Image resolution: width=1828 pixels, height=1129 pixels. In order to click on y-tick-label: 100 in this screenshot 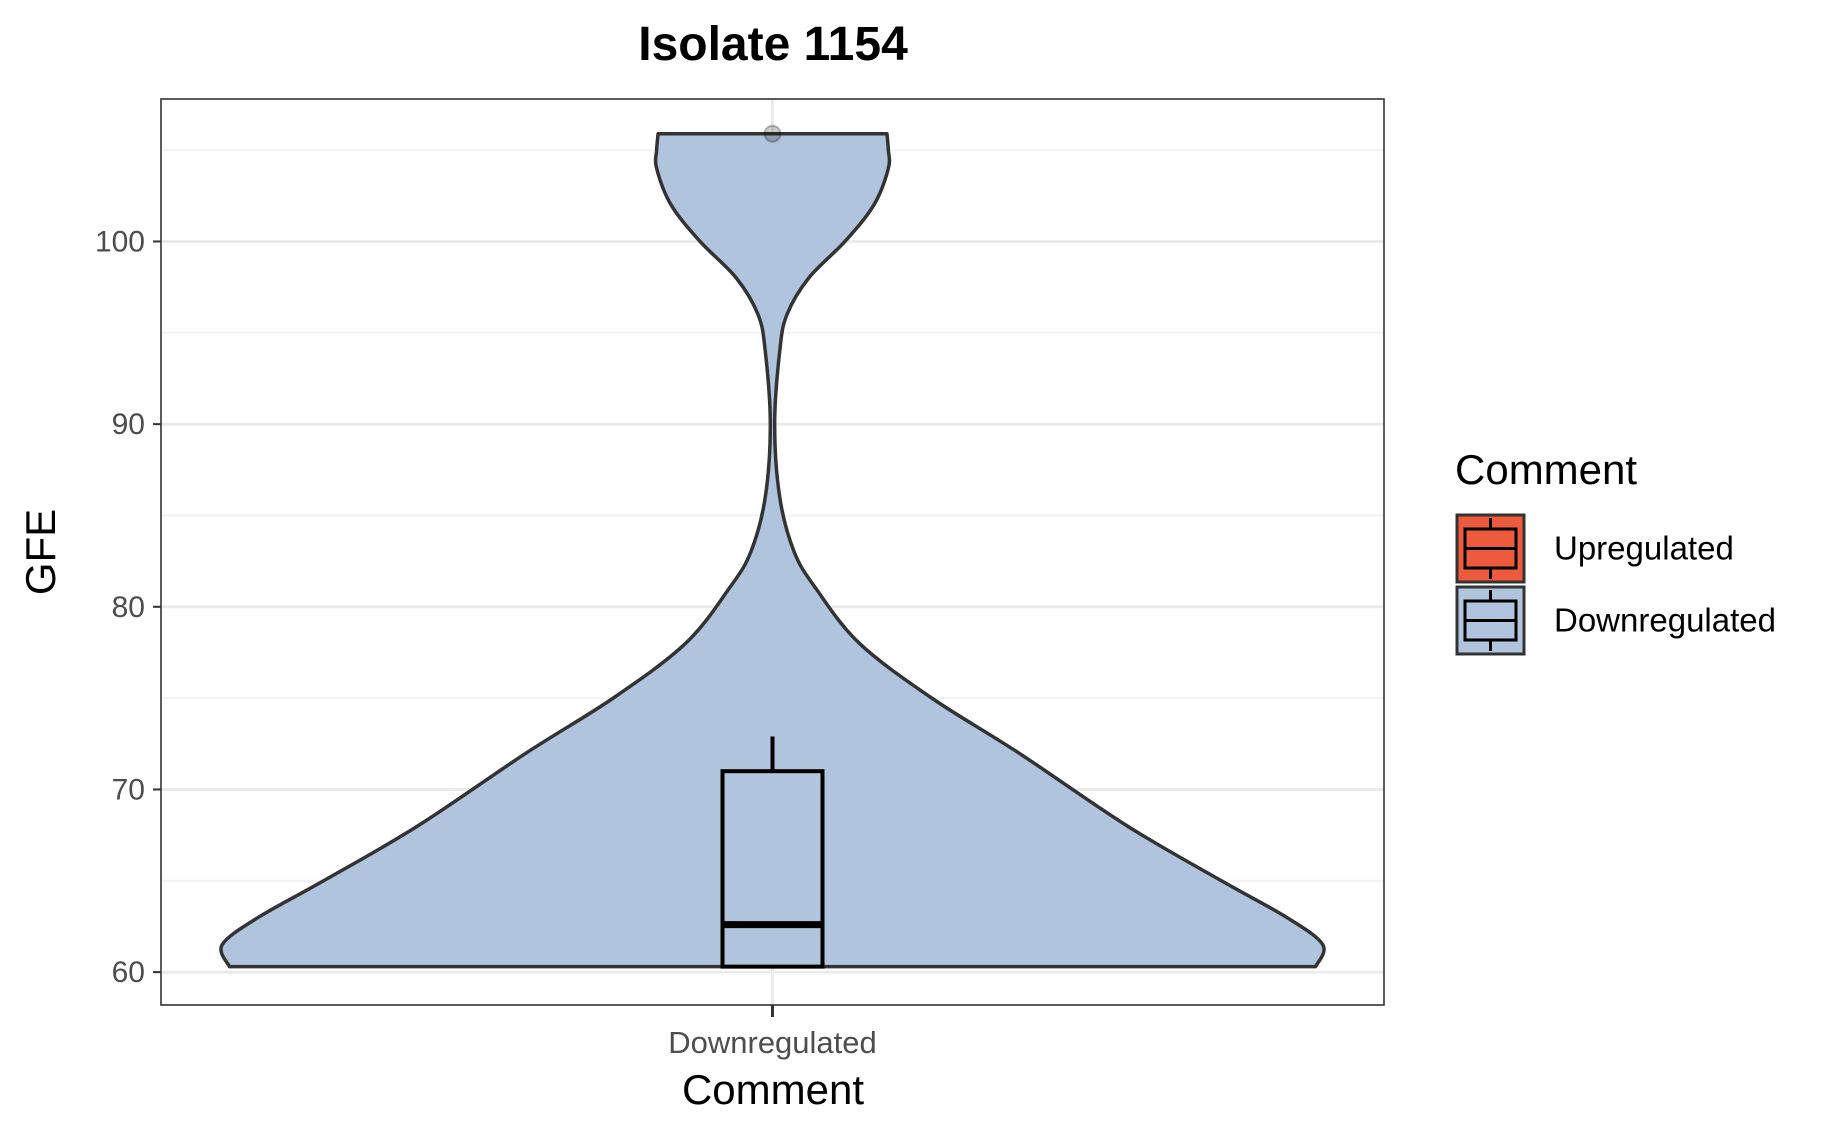, I will do `click(120, 241)`.